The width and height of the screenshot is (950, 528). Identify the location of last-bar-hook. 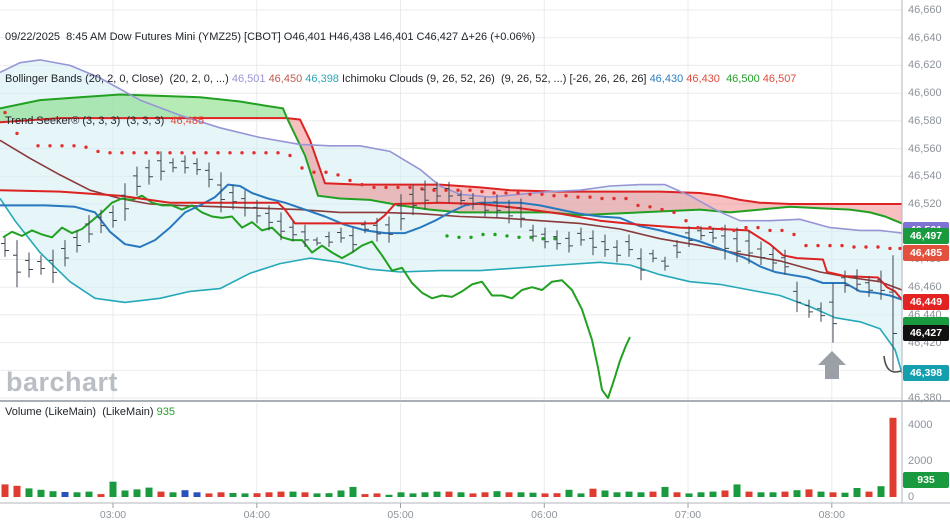
(892, 364).